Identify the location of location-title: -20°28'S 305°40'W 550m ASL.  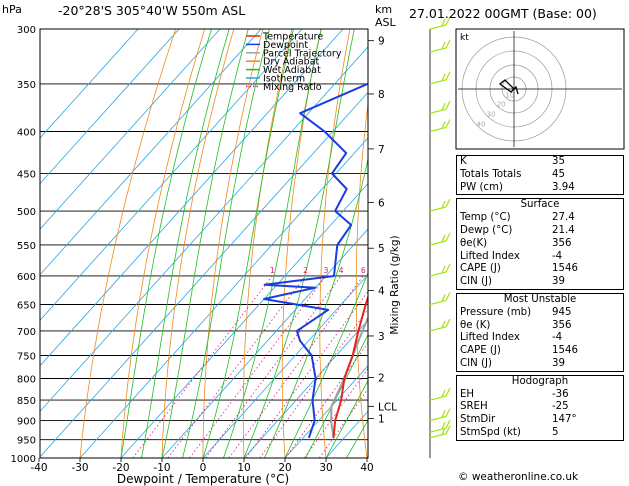
(152, 10).